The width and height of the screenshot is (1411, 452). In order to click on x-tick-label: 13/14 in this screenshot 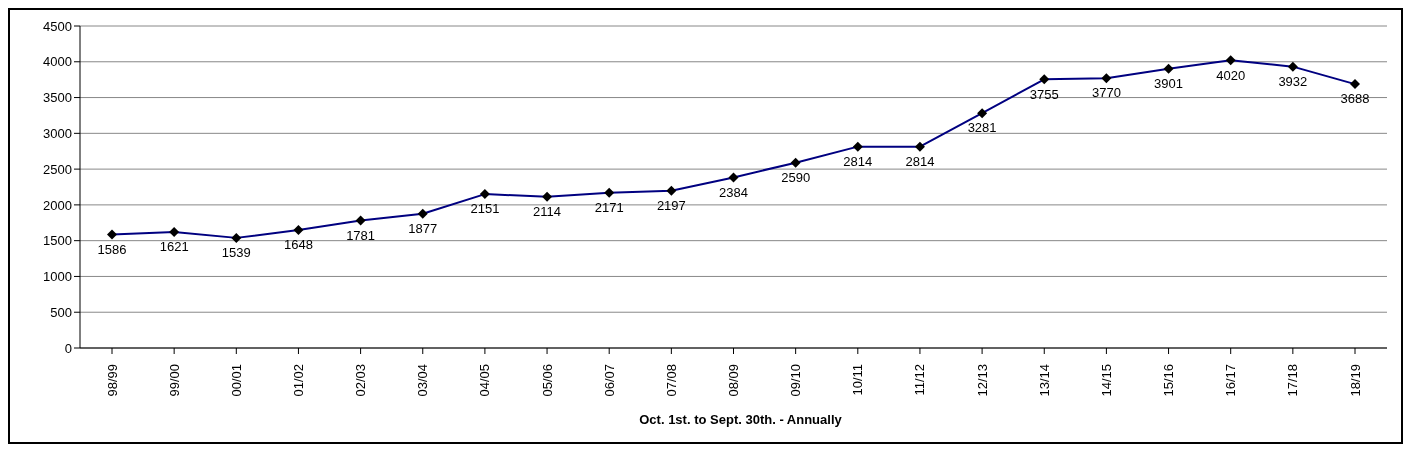, I will do `click(1044, 380)`.